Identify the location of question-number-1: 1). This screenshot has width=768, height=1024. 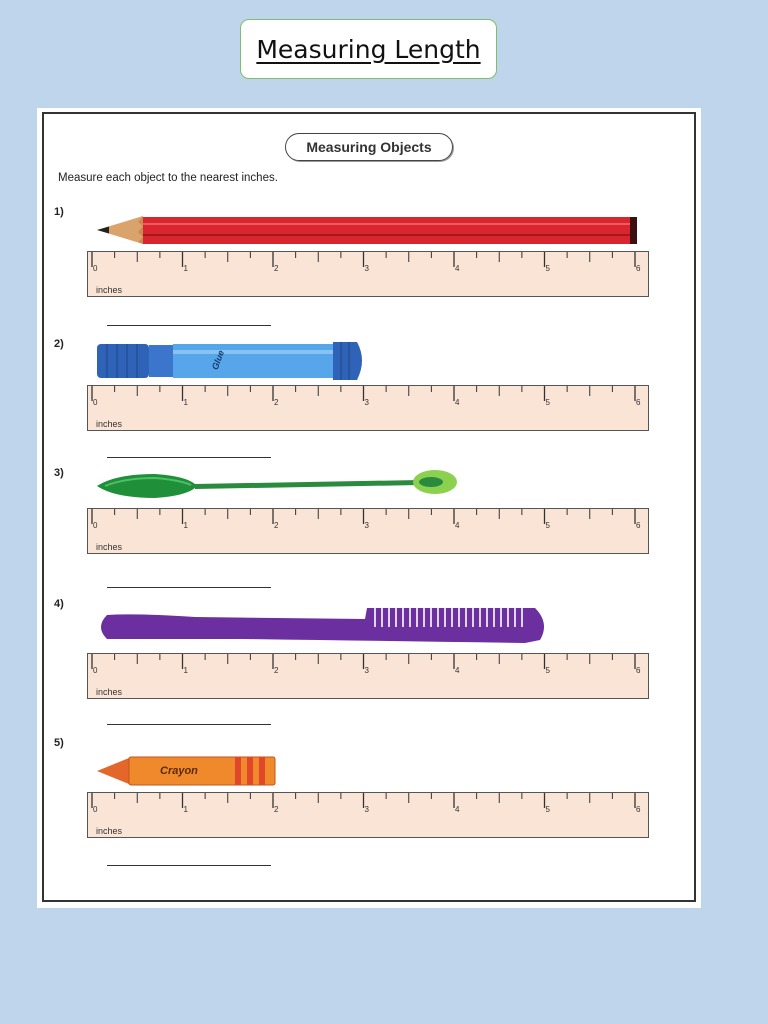
(59, 212).